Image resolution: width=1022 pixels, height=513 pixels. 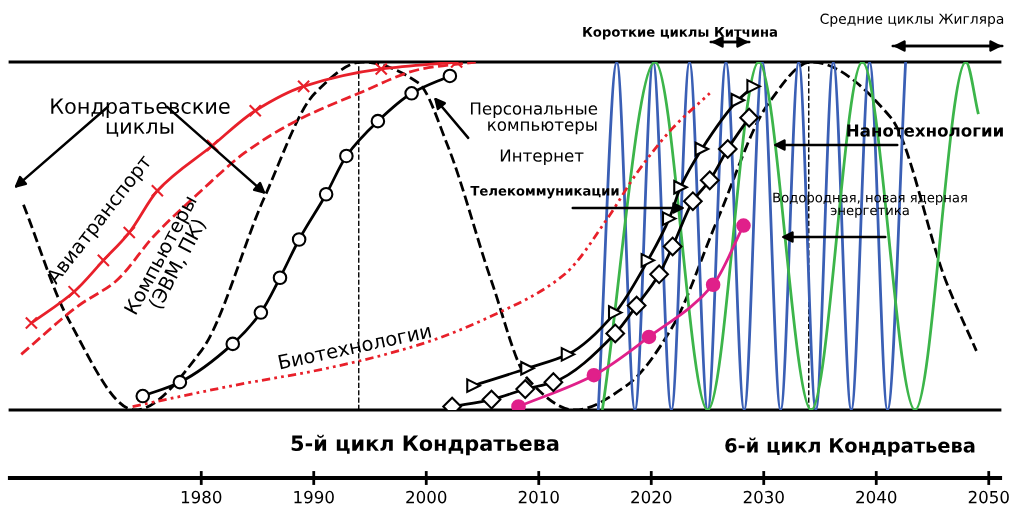 What do you see at coordinates (201, 497) in the screenshot?
I see `x-tick-label: 1980` at bounding box center [201, 497].